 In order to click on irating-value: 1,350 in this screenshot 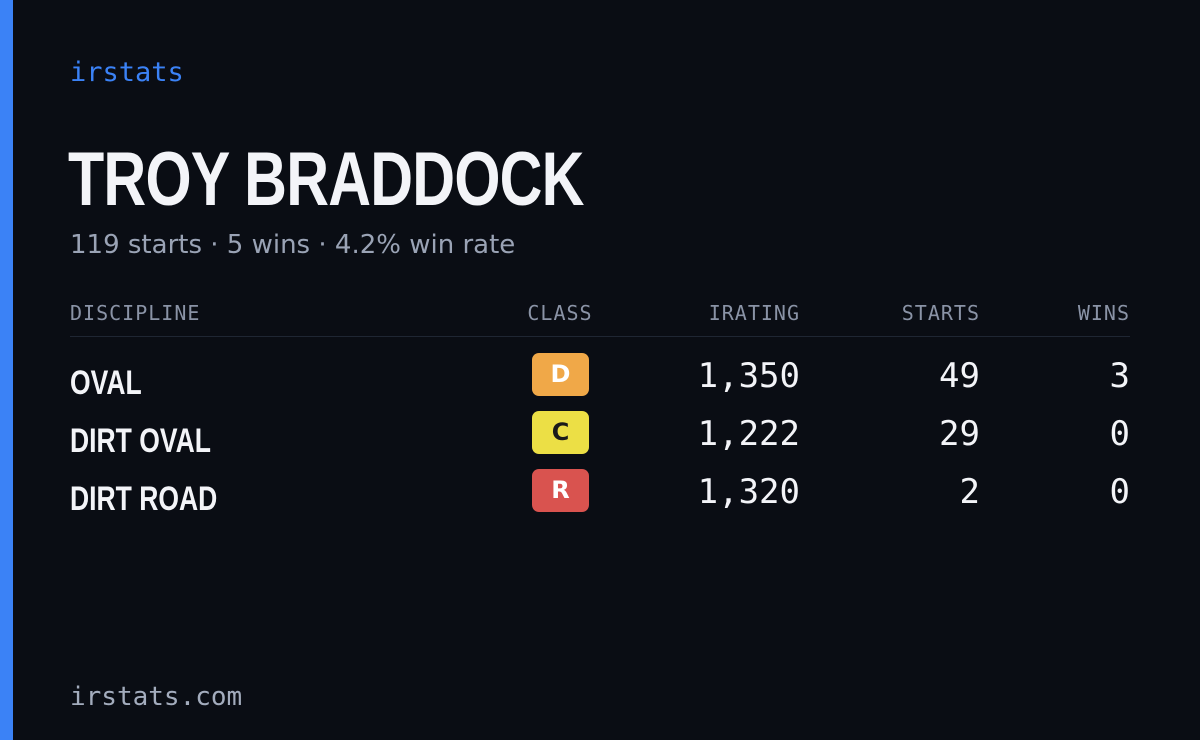, I will do `click(748, 376)`.